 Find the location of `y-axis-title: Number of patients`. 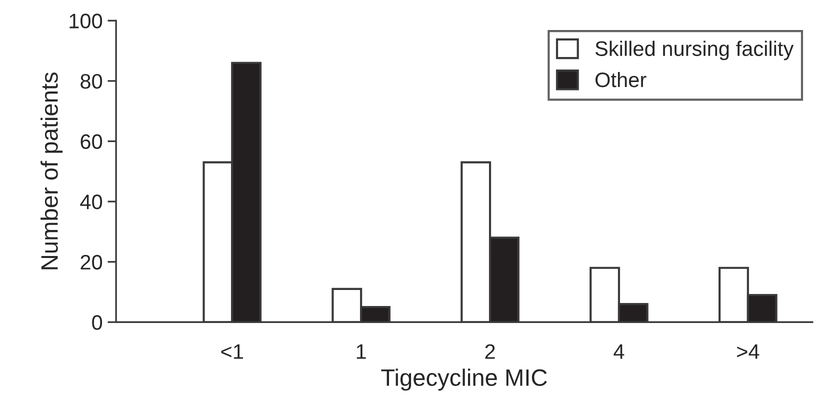

y-axis-title: Number of patients is located at coordinates (51, 171).